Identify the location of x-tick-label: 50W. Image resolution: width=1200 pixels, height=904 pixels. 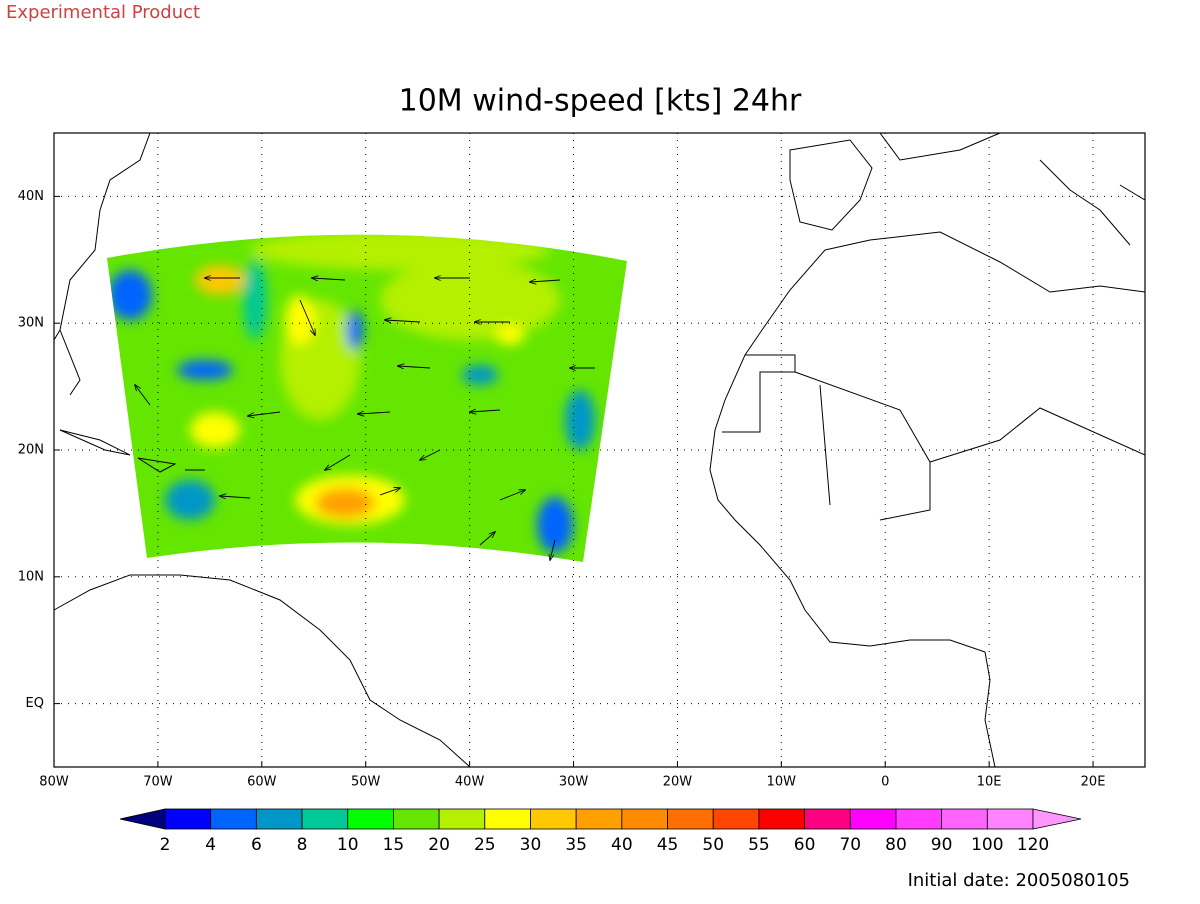
(366, 782).